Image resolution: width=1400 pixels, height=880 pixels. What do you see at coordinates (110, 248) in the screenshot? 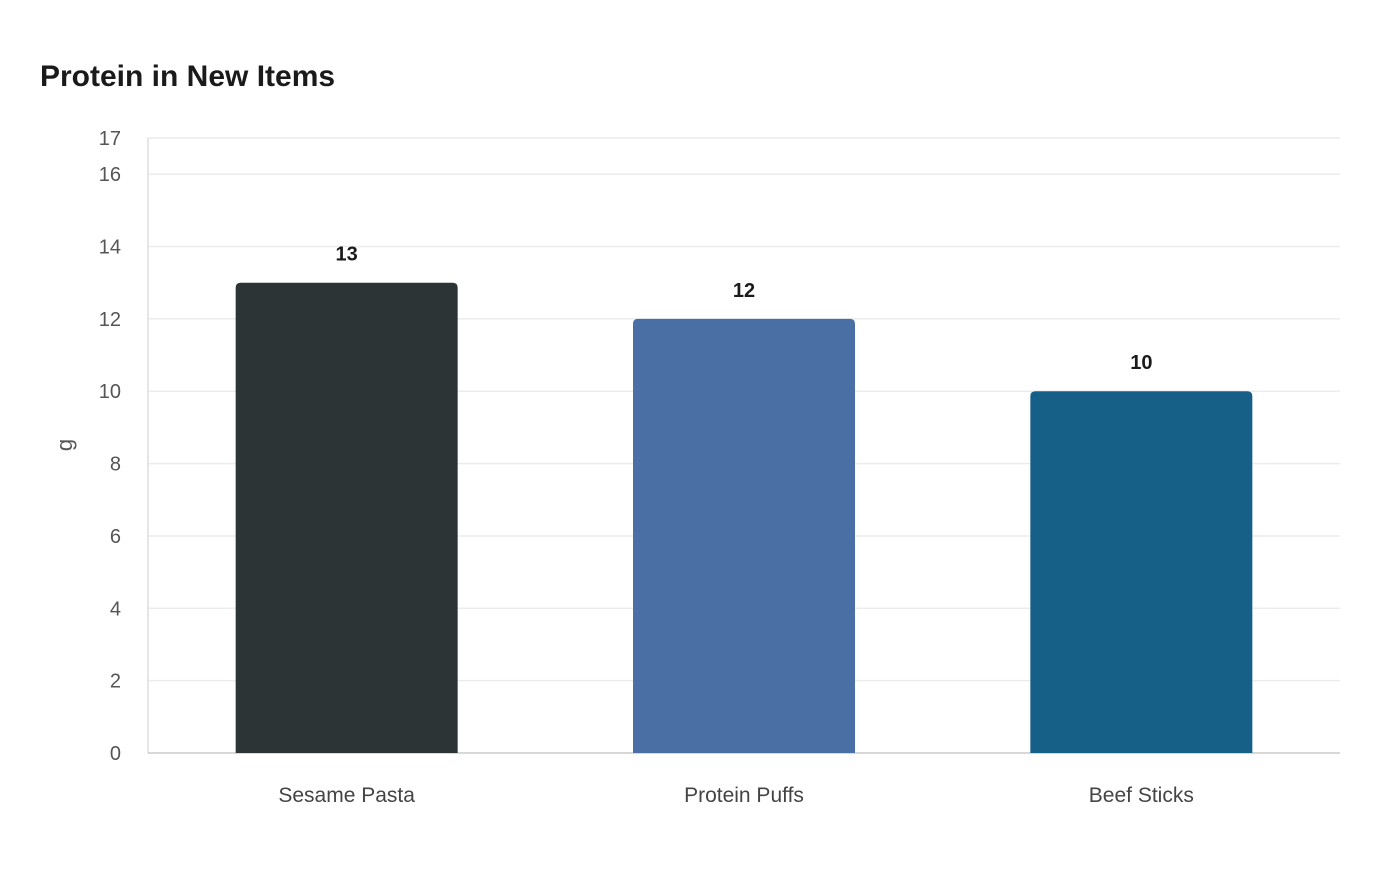
I see `y-tick-label: 14` at bounding box center [110, 248].